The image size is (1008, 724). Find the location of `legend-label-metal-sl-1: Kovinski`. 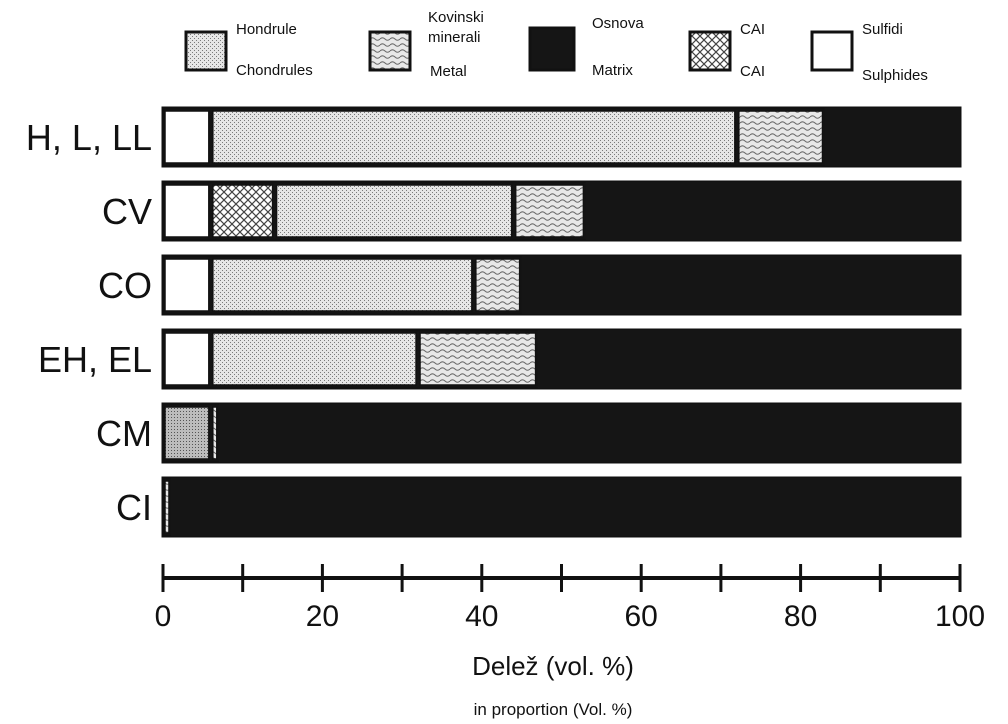

legend-label-metal-sl-1: Kovinski is located at coordinates (456, 17).